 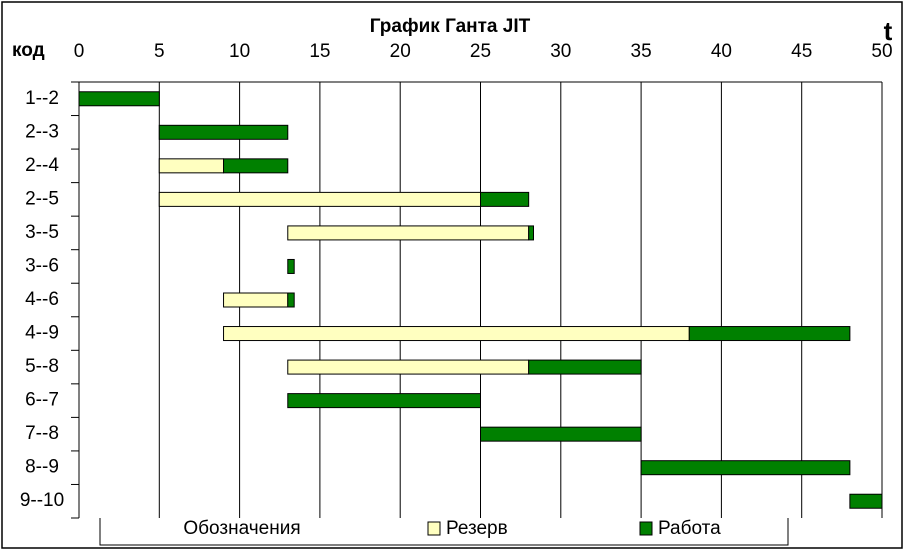 I want to click on x-tick-label: 45, so click(x=801, y=51).